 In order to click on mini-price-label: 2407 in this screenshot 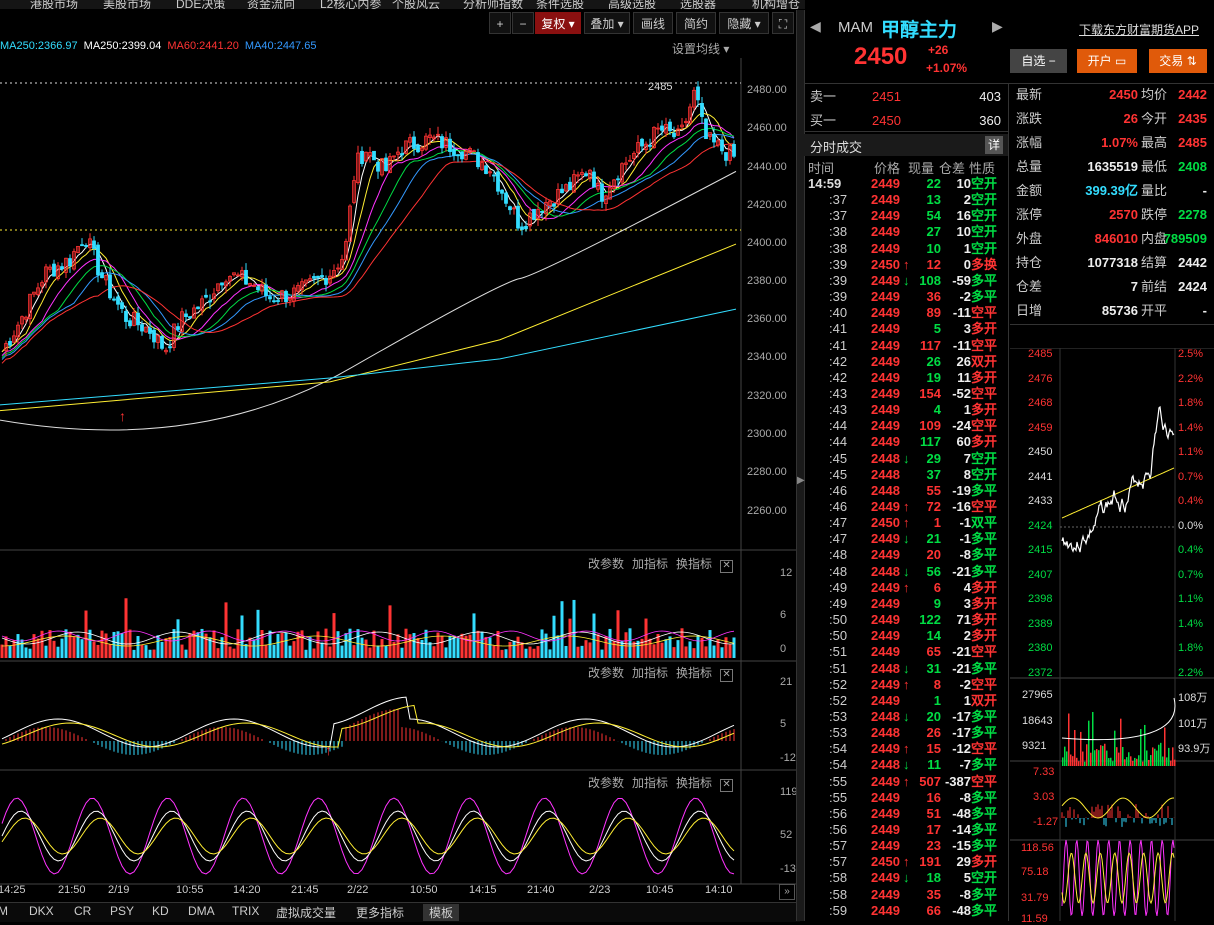, I will do `click(1040, 574)`.